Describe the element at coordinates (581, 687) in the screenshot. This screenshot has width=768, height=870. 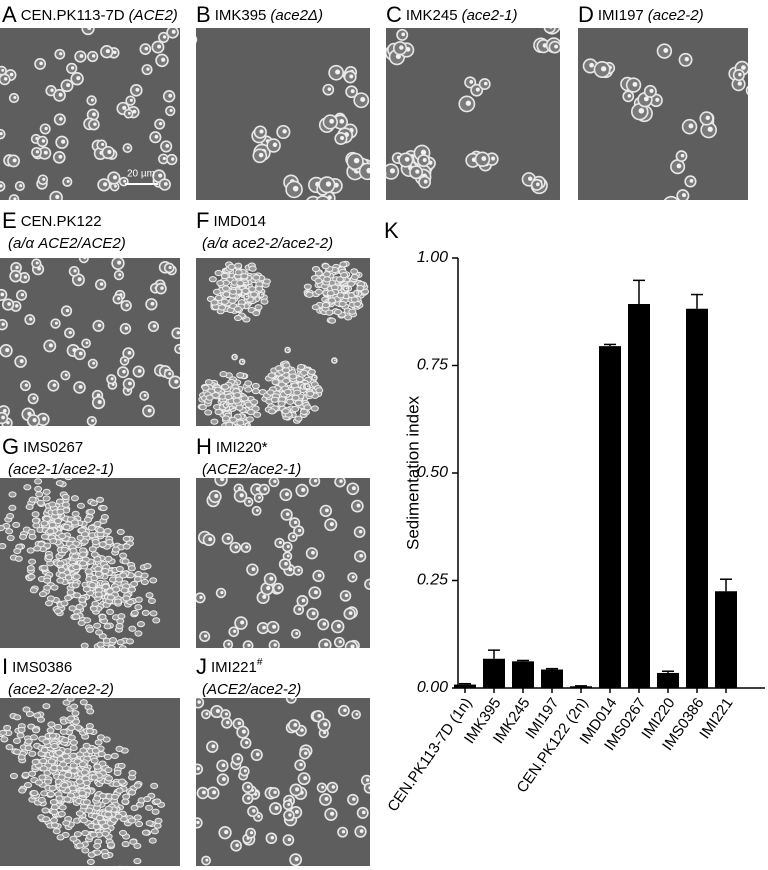
I see `bar` at that location.